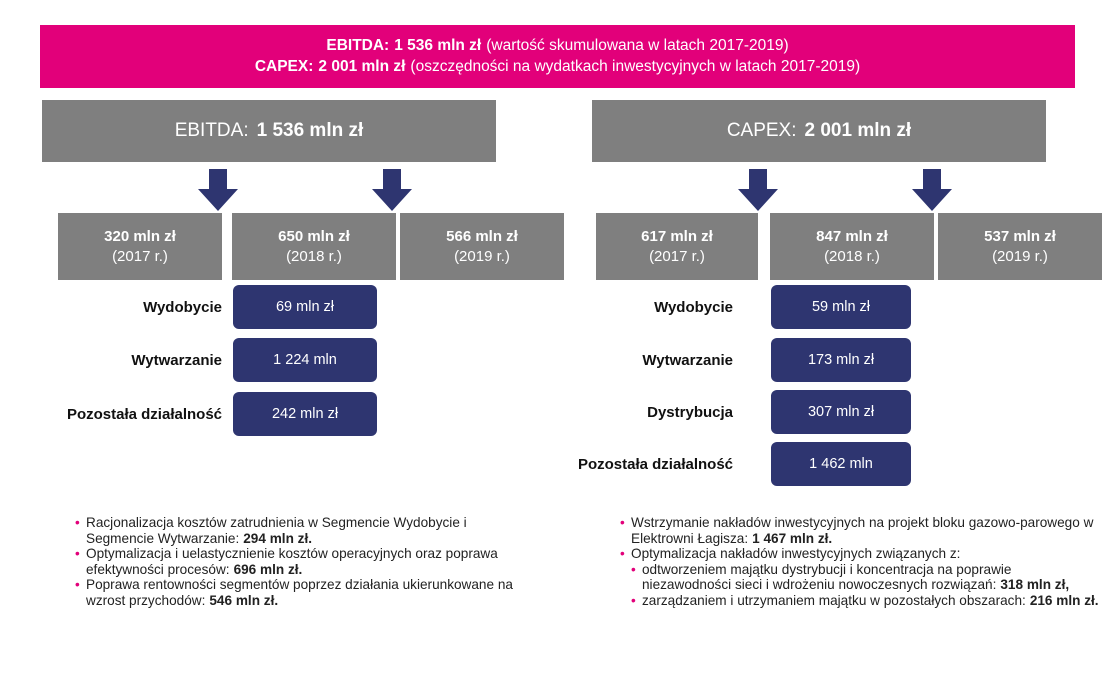 This screenshot has width=1113, height=679. What do you see at coordinates (310, 130) in the screenshot?
I see `header-amount: 1 536 mln zł` at bounding box center [310, 130].